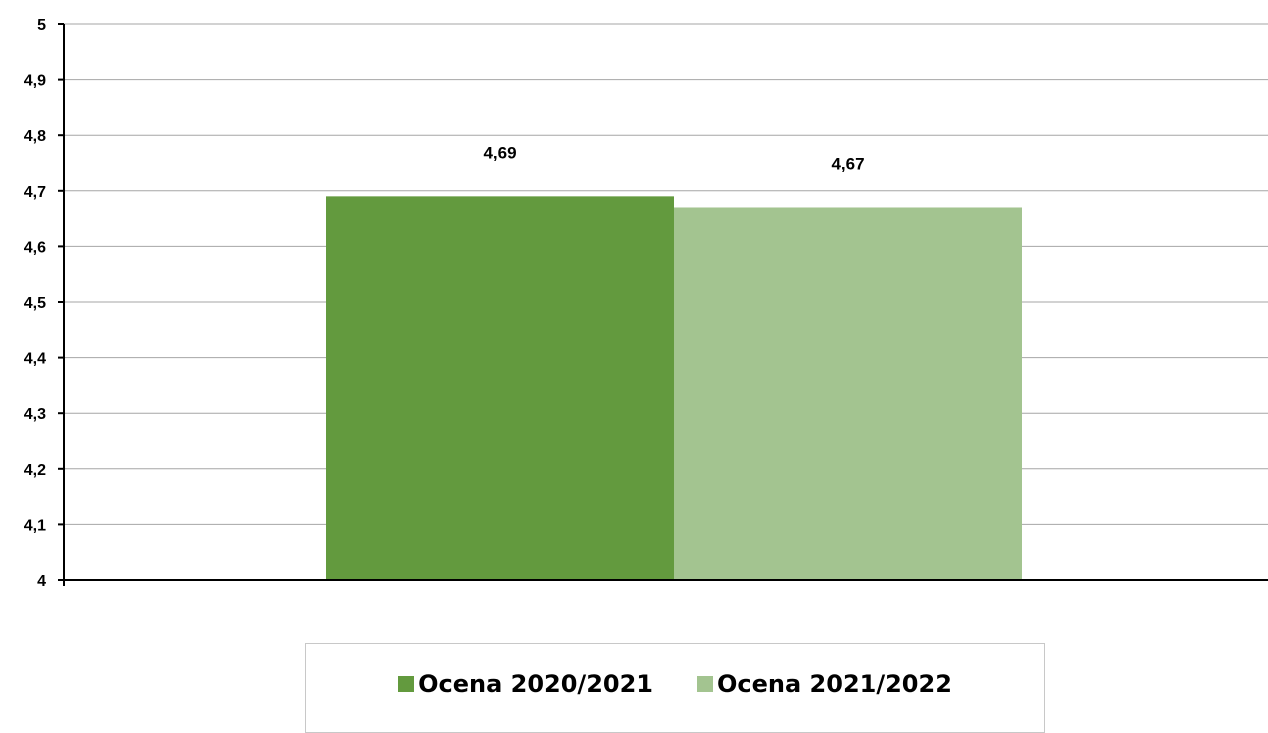 The image size is (1268, 733). I want to click on y-tick-label: 4,3, so click(35, 414).